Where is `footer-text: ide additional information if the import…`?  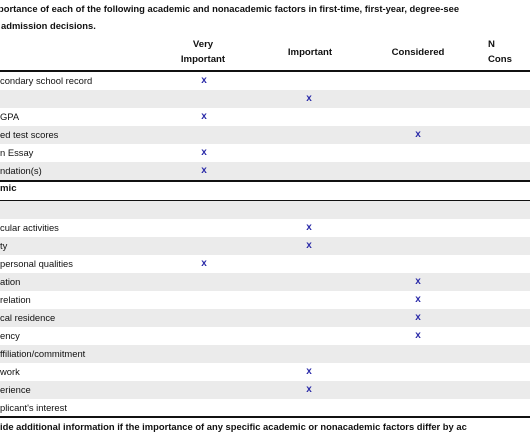 footer-text: ide additional information if the import… is located at coordinates (233, 426).